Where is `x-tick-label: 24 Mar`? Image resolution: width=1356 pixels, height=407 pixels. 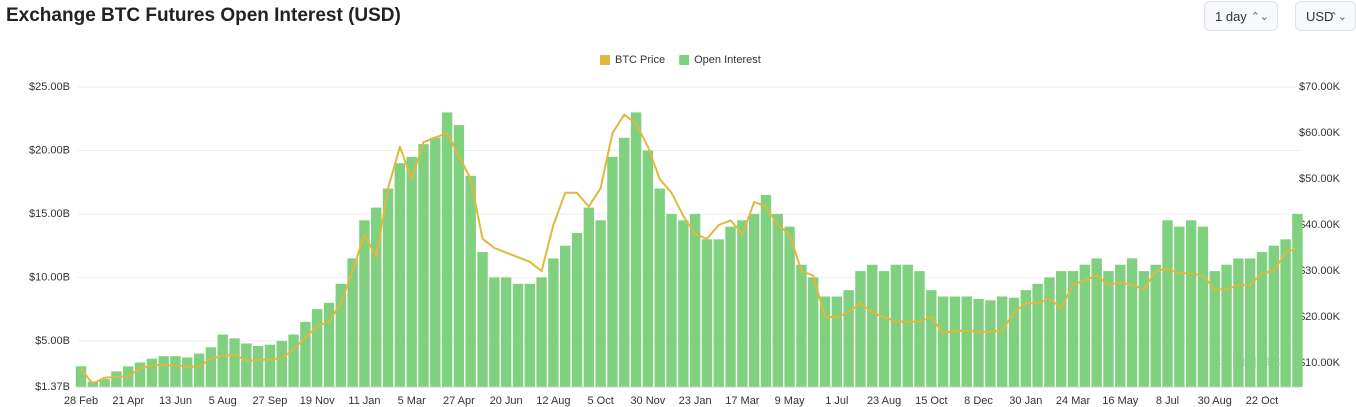
x-tick-label: 24 Mar is located at coordinates (1073, 401).